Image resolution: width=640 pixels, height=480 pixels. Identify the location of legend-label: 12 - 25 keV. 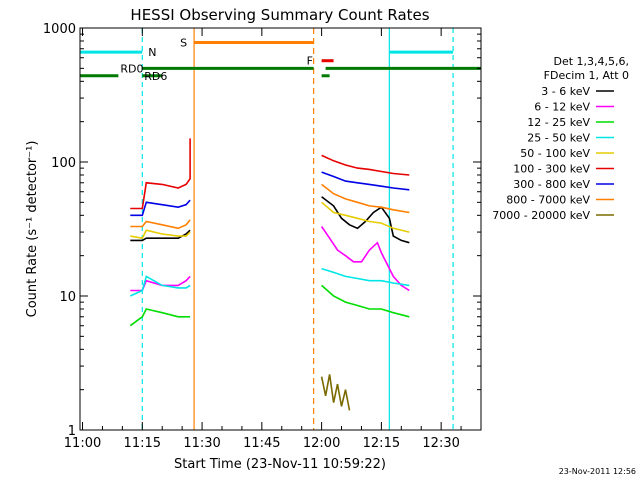
(558, 122).